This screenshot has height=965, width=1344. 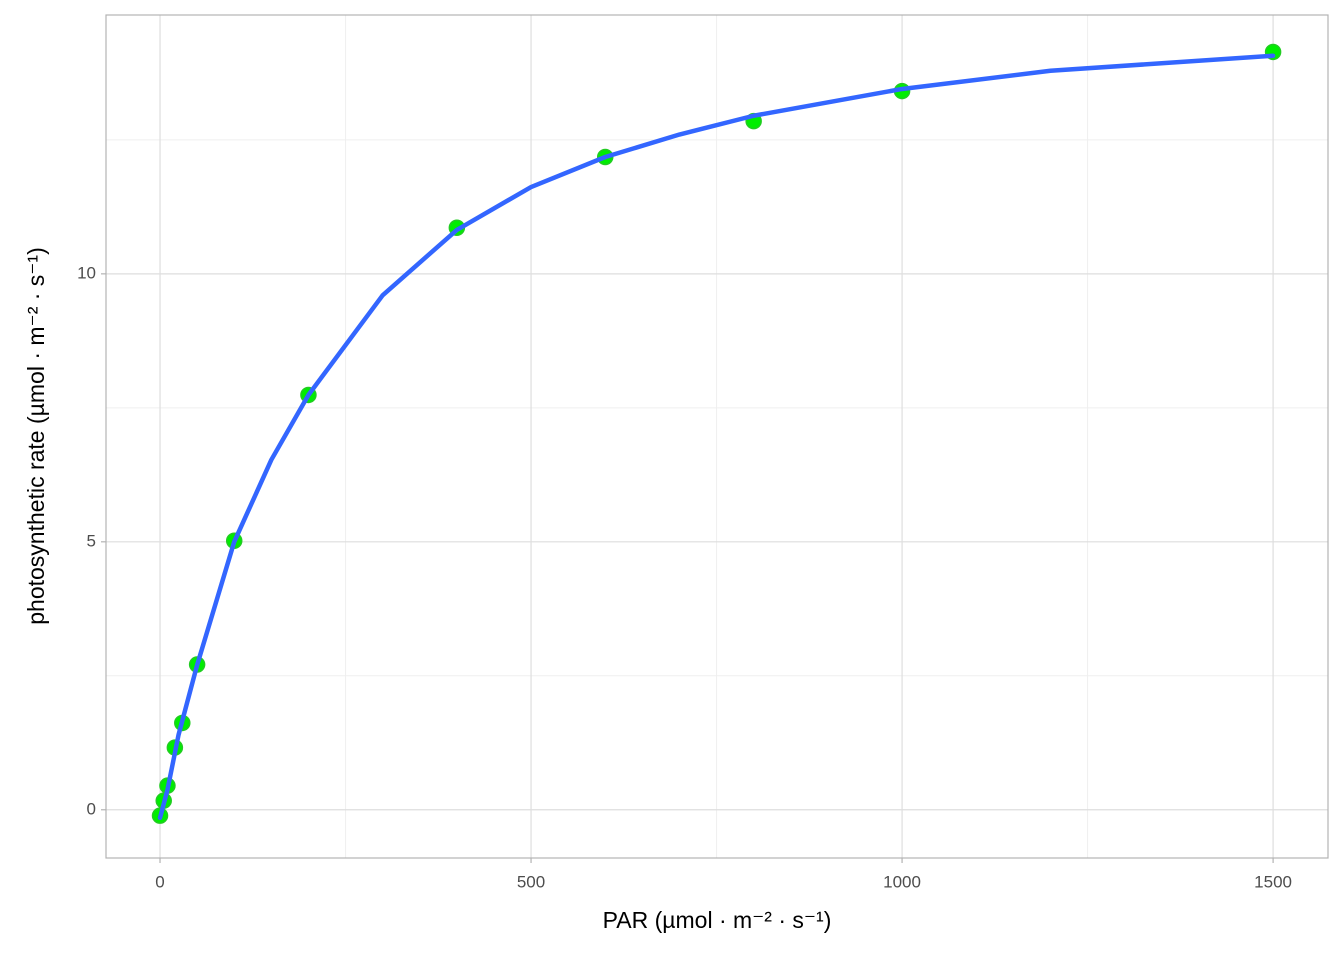 What do you see at coordinates (902, 881) in the screenshot?
I see `x-tick-label: 1000` at bounding box center [902, 881].